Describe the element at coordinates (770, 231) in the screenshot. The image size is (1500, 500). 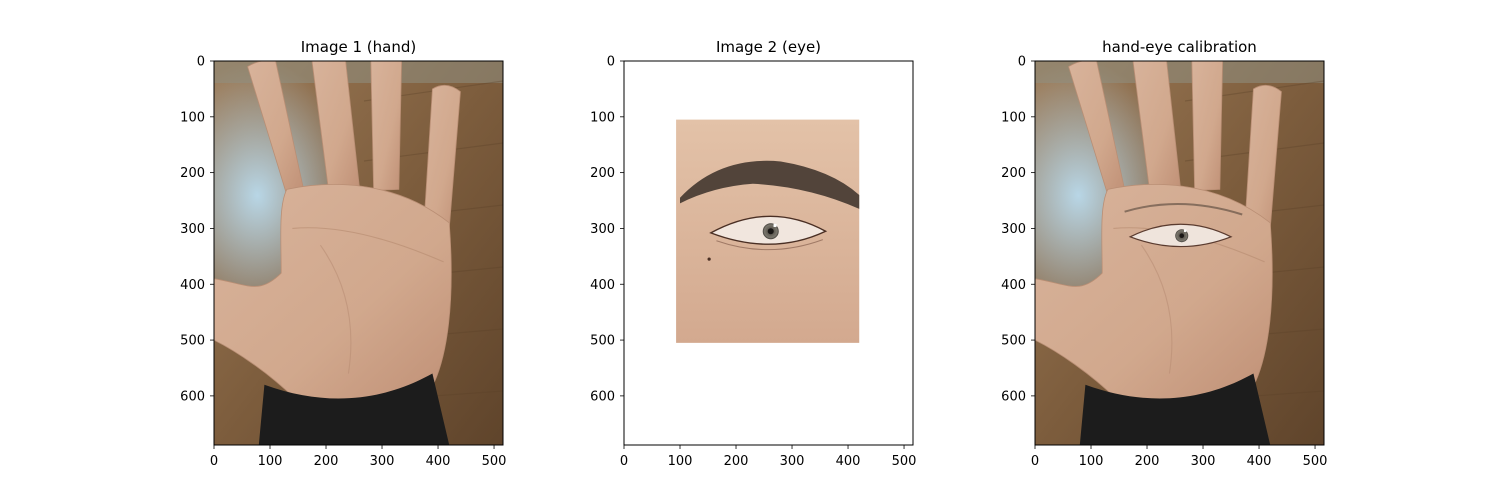
I see `pupil` at that location.